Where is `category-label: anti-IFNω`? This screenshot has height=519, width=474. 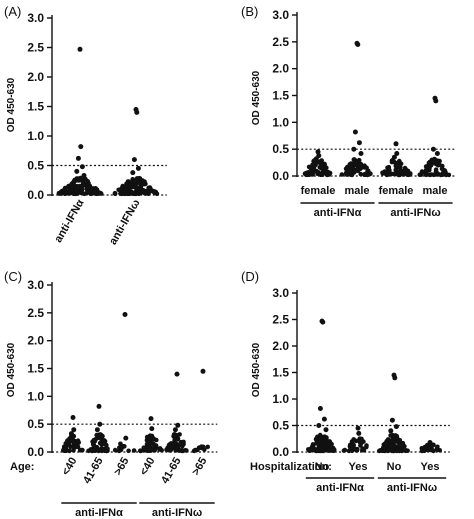
category-label: anti-IFNω is located at coordinates (125, 223).